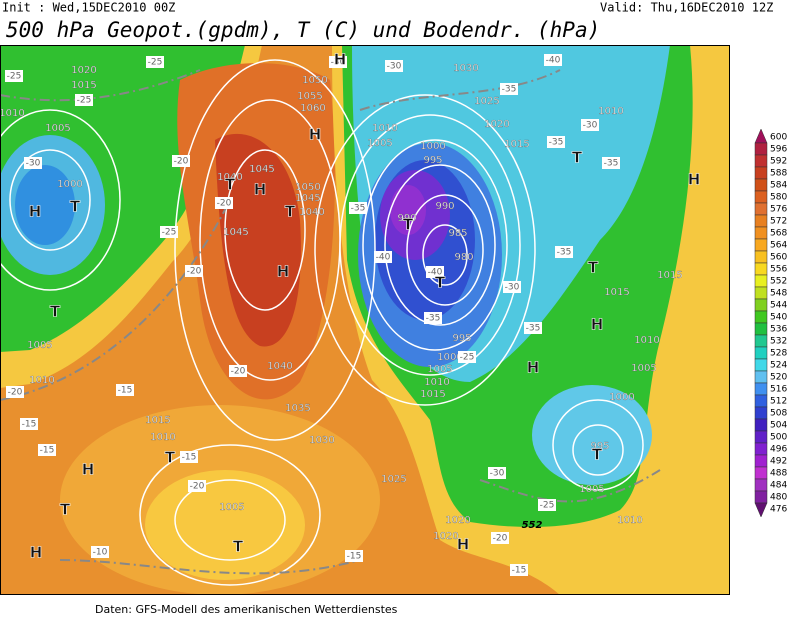 The height and width of the screenshot is (625, 790). I want to click on colorbar-label: 476, so click(778, 510).